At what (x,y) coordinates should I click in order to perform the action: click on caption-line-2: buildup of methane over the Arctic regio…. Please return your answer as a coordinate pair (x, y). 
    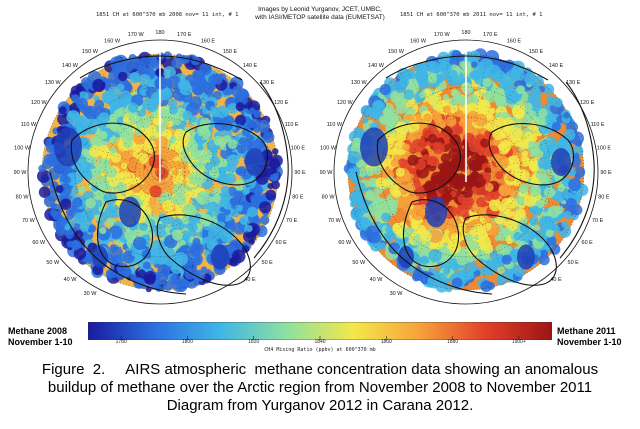
    Looking at the image, I should click on (320, 387).